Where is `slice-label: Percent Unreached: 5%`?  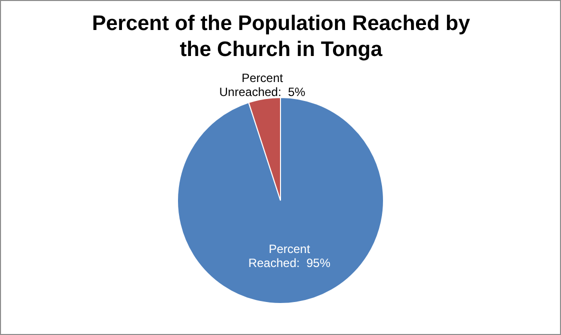
slice-label: Percent Unreached: 5% is located at coordinates (262, 84).